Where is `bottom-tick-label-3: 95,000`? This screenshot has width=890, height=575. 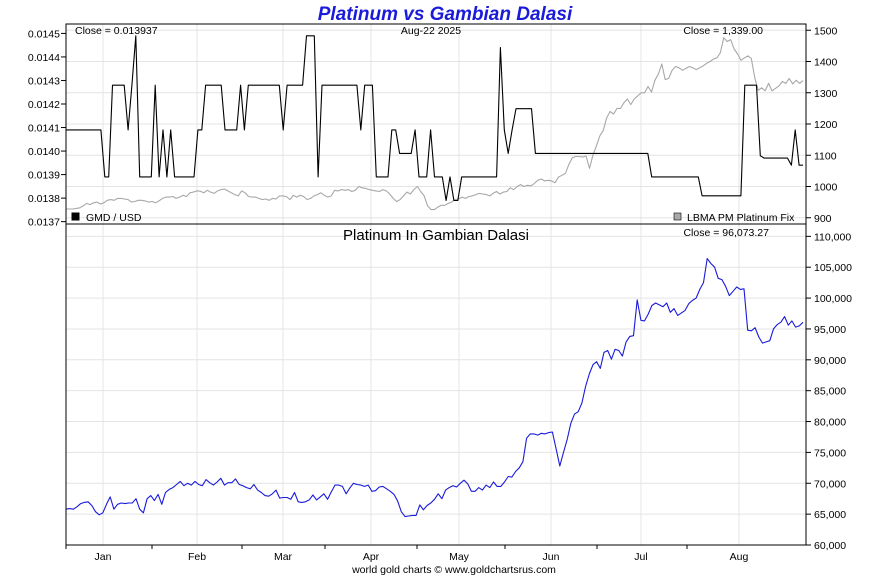 bottom-tick-label-3: 95,000 is located at coordinates (830, 330).